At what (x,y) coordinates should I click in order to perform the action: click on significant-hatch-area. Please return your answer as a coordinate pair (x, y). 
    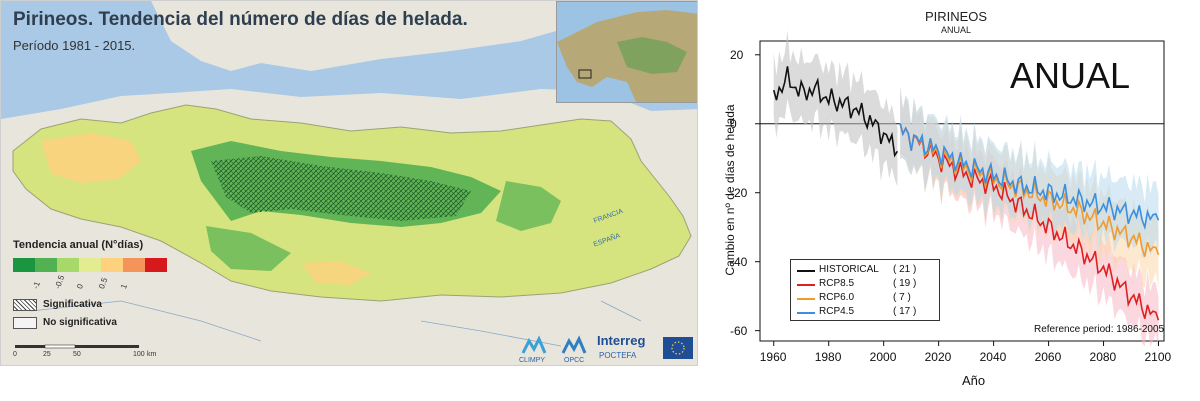
    Looking at the image, I should click on (341, 188).